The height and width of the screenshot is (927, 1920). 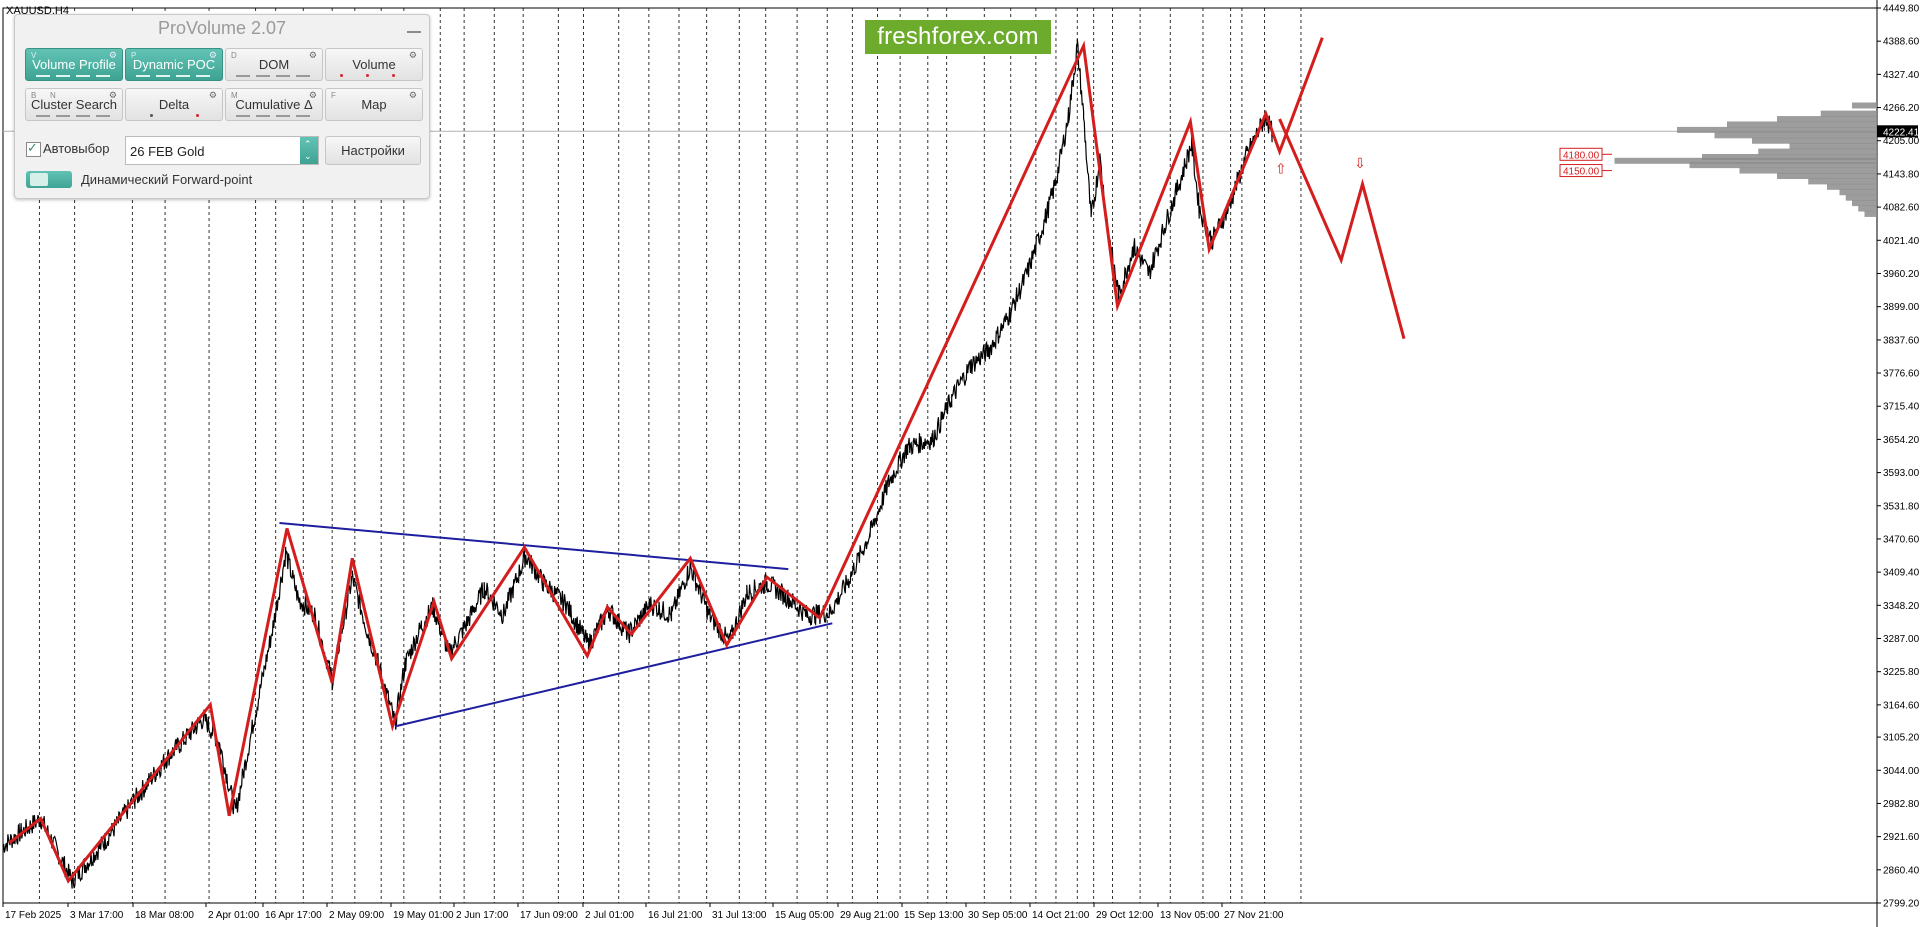 What do you see at coordinates (222, 150) in the screenshot?
I see `contract-select: 26 FEB Gold ⌃ ⌄` at bounding box center [222, 150].